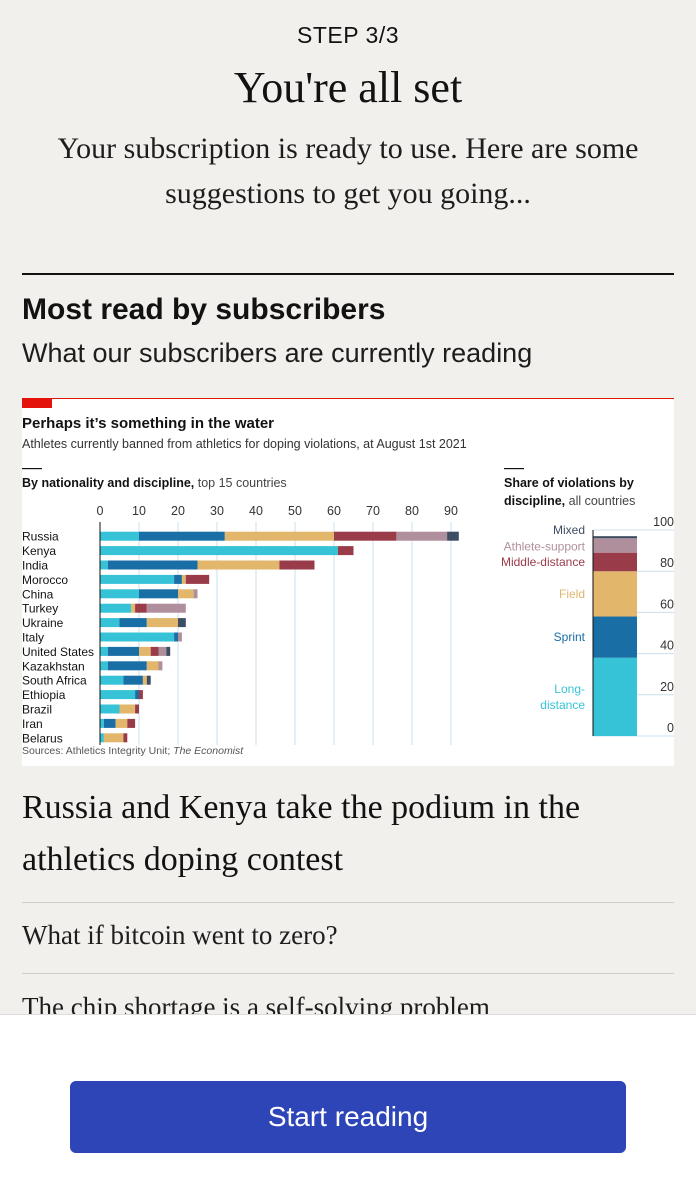 This screenshot has height=1201, width=696. What do you see at coordinates (54, 681) in the screenshot?
I see `category-label: South Africa` at bounding box center [54, 681].